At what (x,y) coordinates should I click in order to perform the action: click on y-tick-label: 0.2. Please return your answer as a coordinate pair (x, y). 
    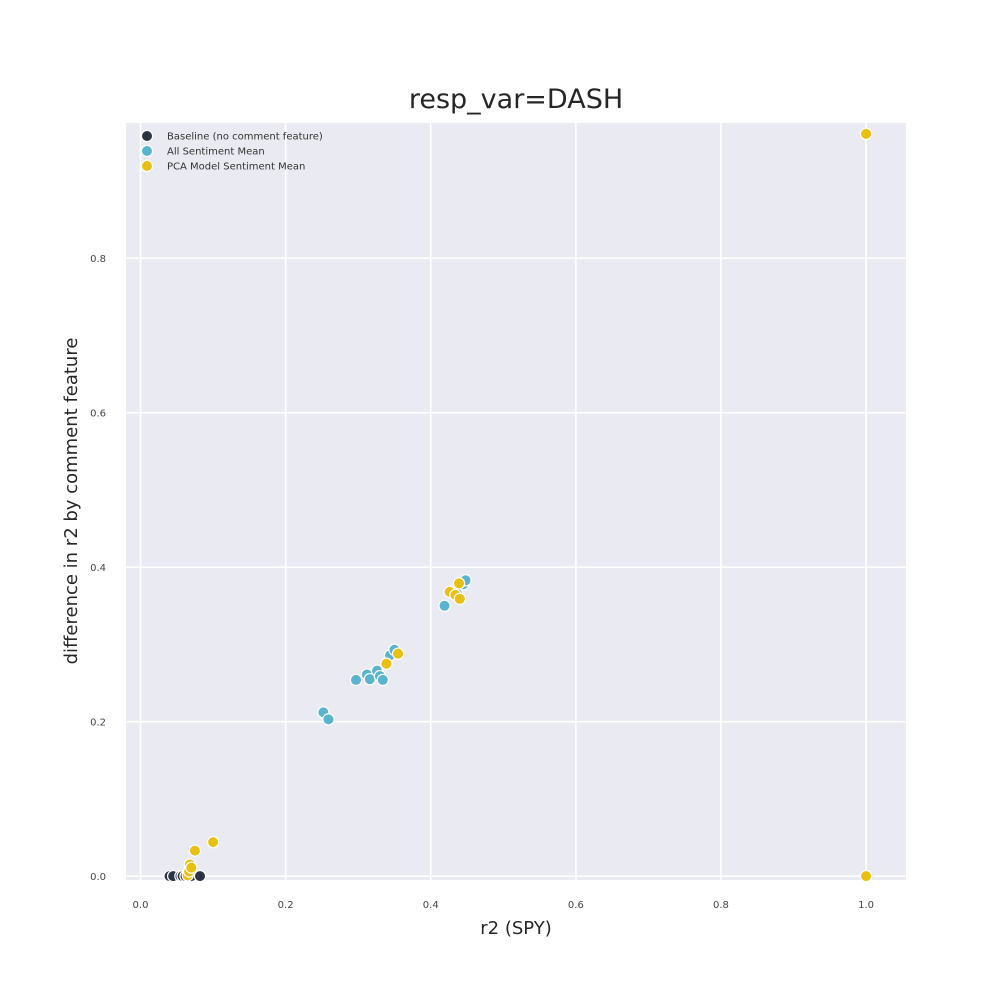
    Looking at the image, I should click on (98, 723).